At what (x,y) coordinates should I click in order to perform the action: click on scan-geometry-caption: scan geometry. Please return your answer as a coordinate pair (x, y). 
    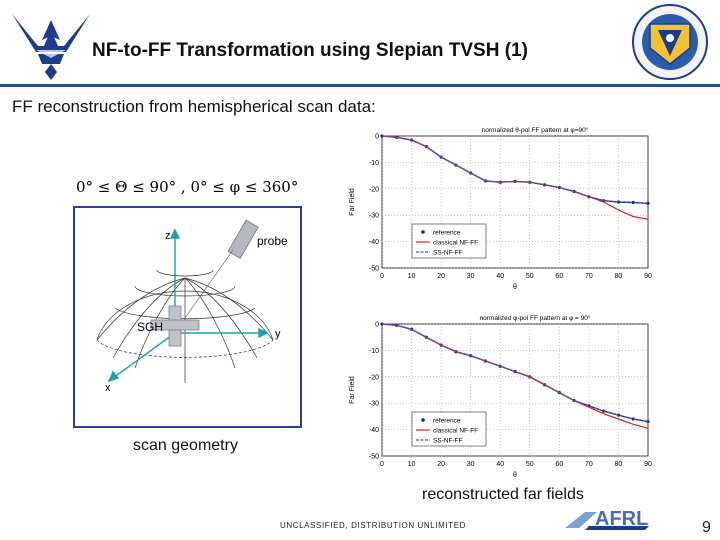
    Looking at the image, I should click on (185, 445).